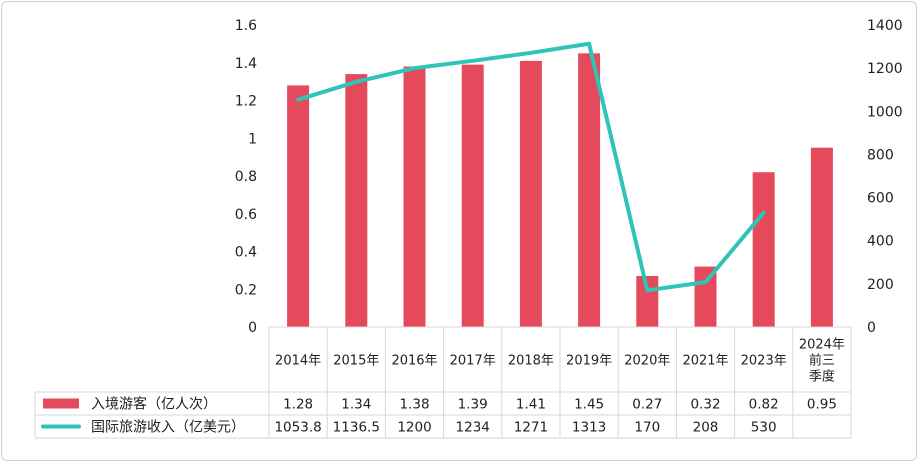  What do you see at coordinates (589, 361) in the screenshot?
I see `category-label: 2019年` at bounding box center [589, 361].